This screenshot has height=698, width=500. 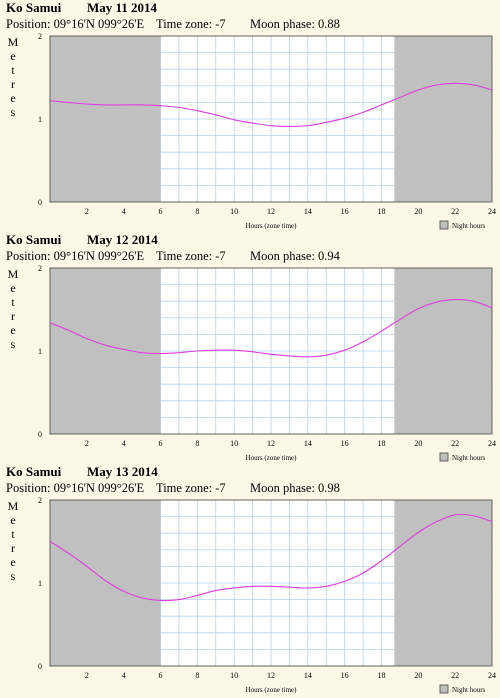 I want to click on chart-heading: Ko Samui May 12 2014, so click(x=82, y=240).